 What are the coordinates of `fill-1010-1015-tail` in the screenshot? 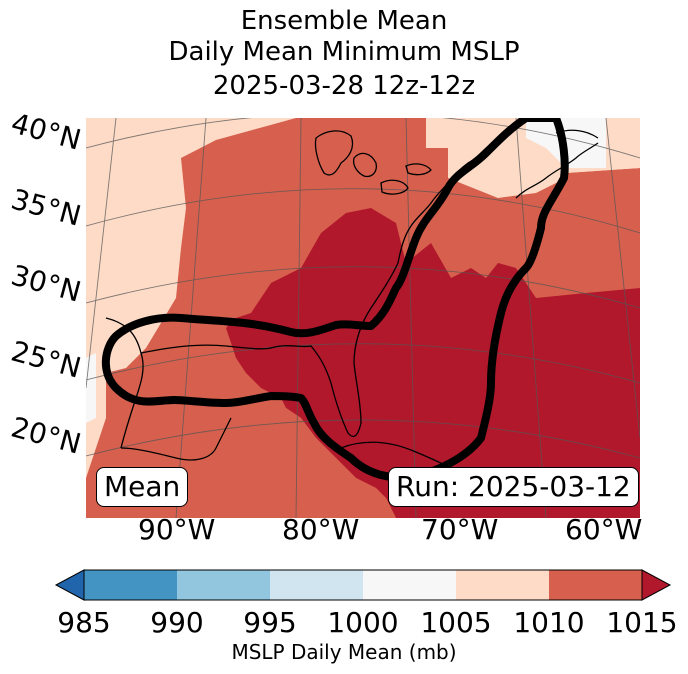 It's located at (341, 463).